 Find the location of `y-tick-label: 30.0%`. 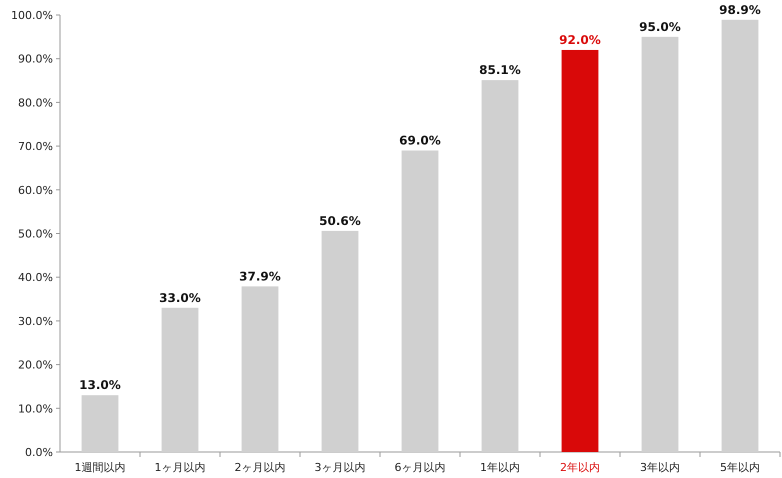

y-tick-label: 30.0% is located at coordinates (35, 321).